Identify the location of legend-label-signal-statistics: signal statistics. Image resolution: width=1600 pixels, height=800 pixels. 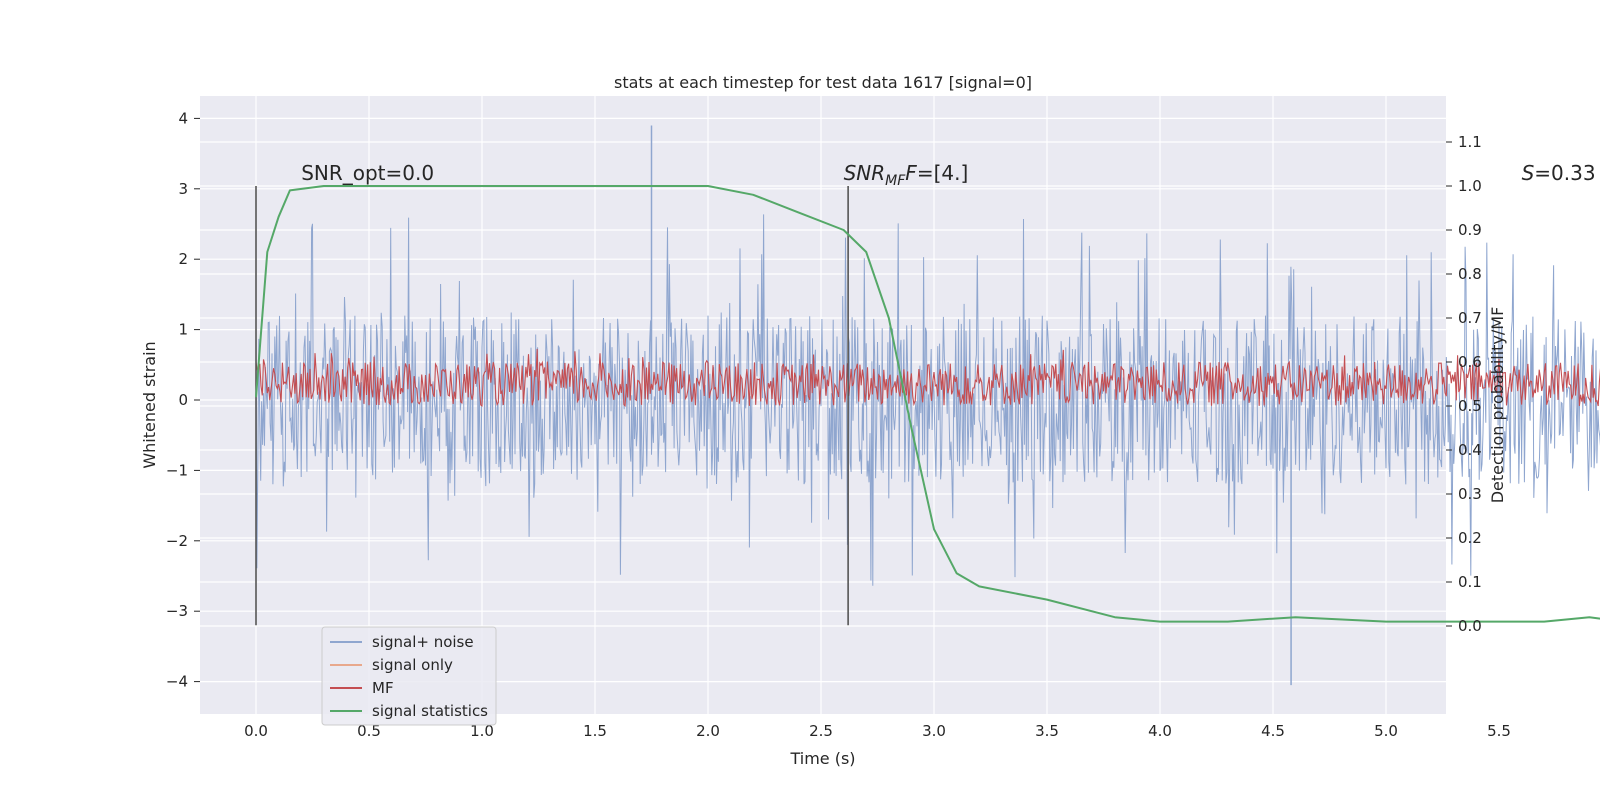
(430, 711).